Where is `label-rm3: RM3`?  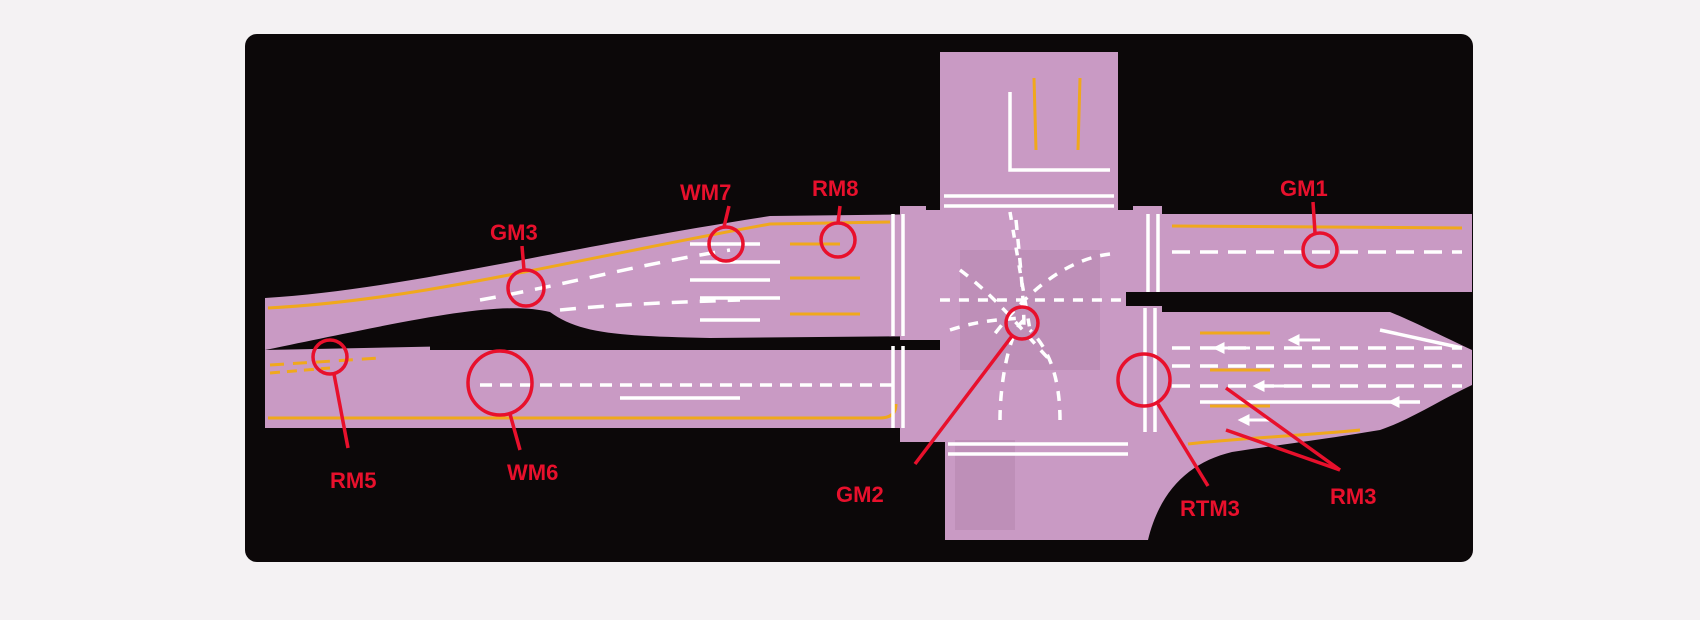 label-rm3: RM3 is located at coordinates (1353, 496).